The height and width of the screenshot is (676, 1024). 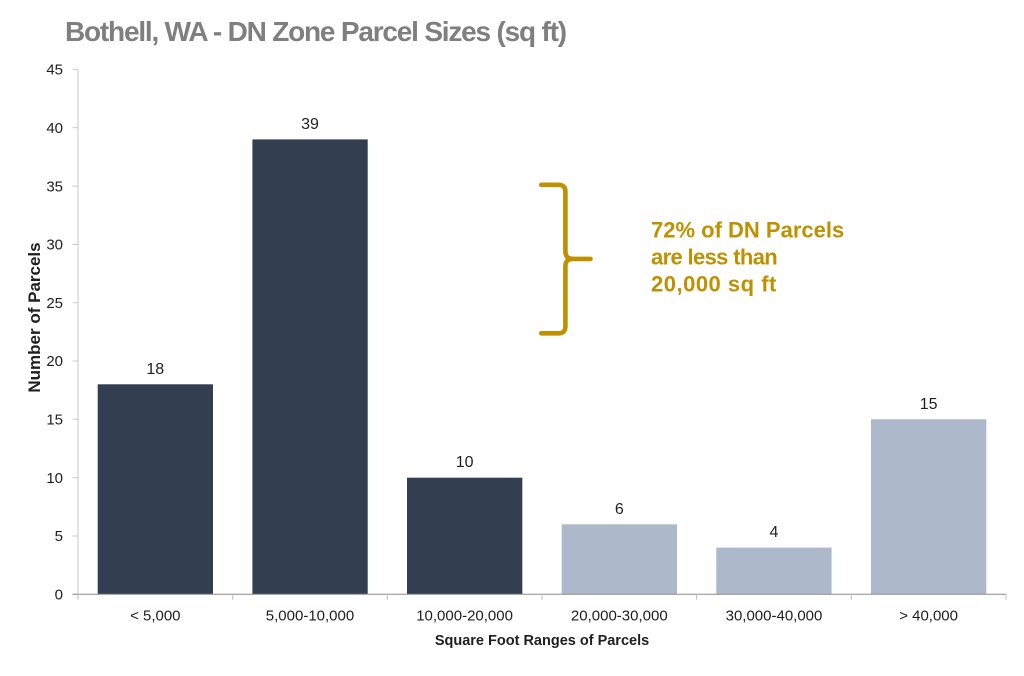 What do you see at coordinates (54, 70) in the screenshot?
I see `svg-text: 45` at bounding box center [54, 70].